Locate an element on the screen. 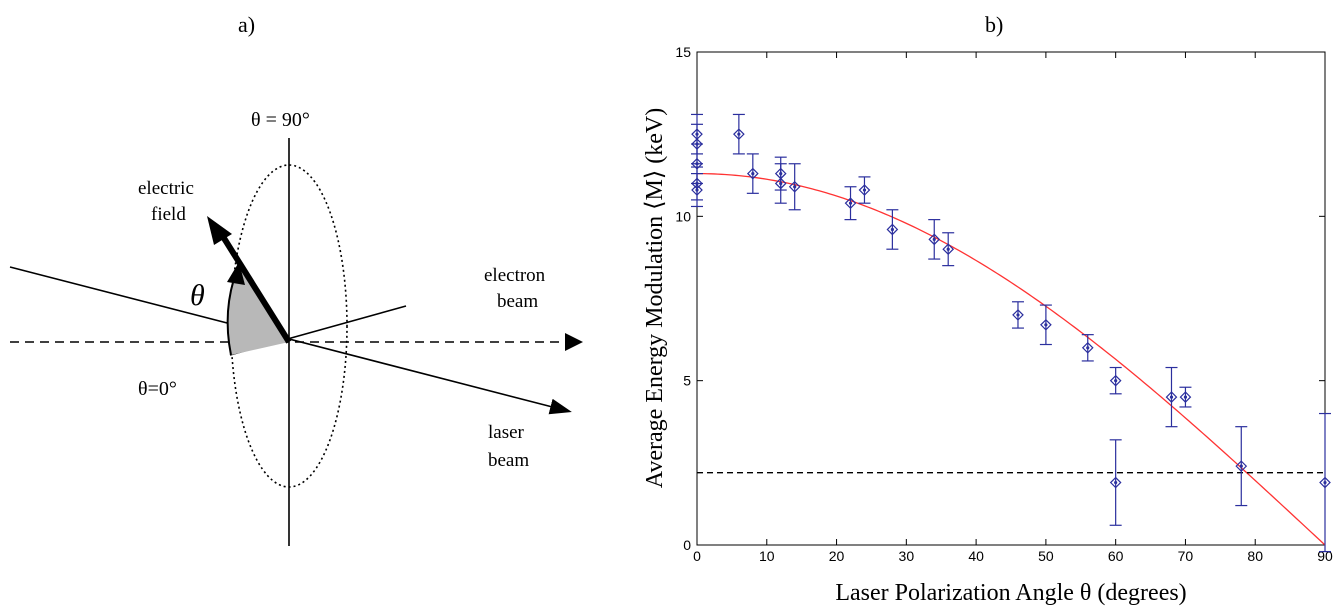 Image resolution: width=1333 pixels, height=612 pixels. x-tick-label: 30 is located at coordinates (907, 556).